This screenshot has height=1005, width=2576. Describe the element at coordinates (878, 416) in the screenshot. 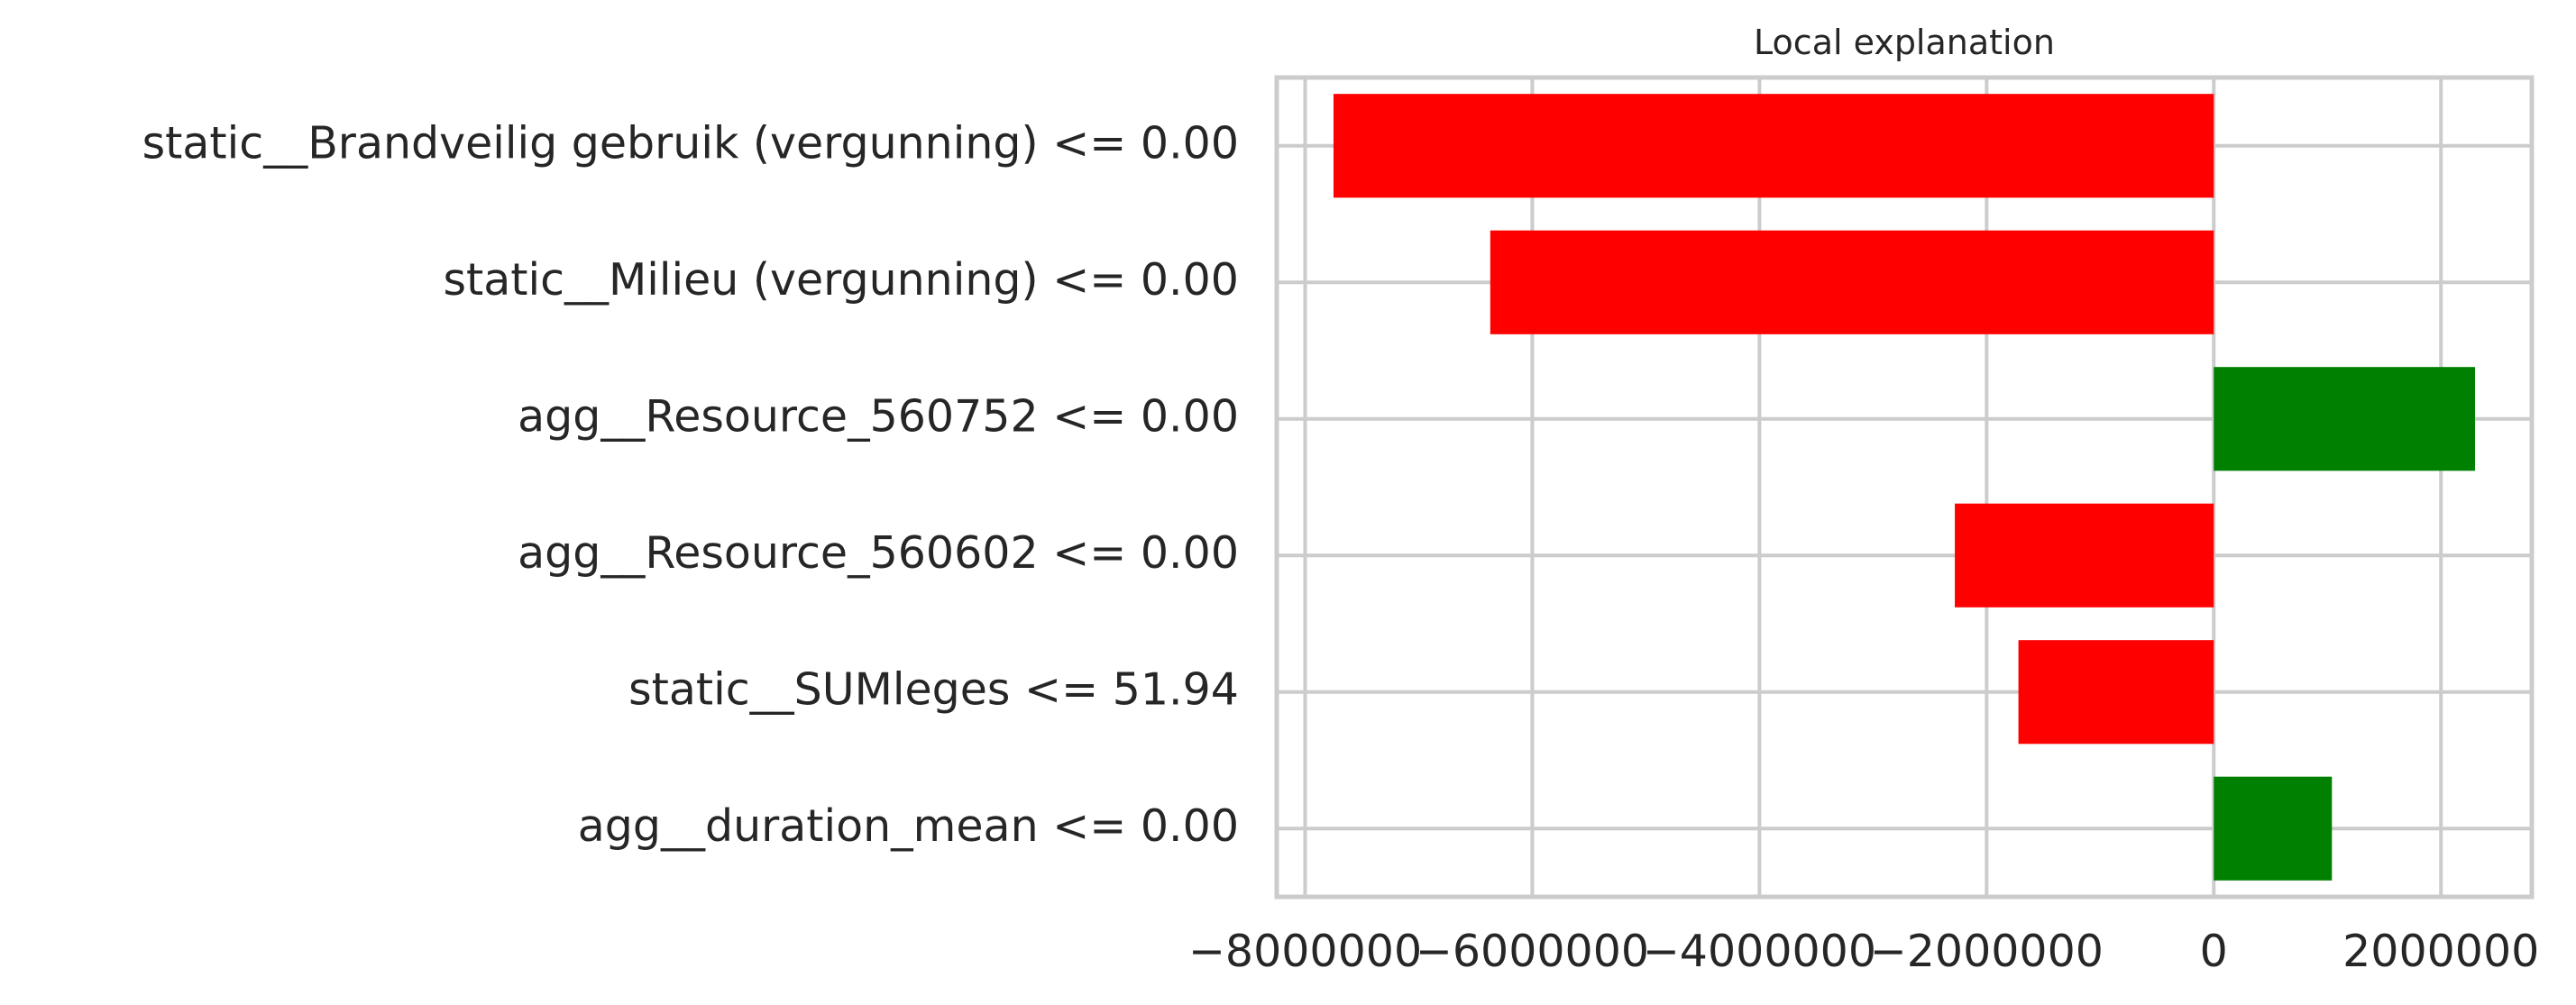

I see `y-tick-label: agg__Resource_560752 <= 0.00` at that location.